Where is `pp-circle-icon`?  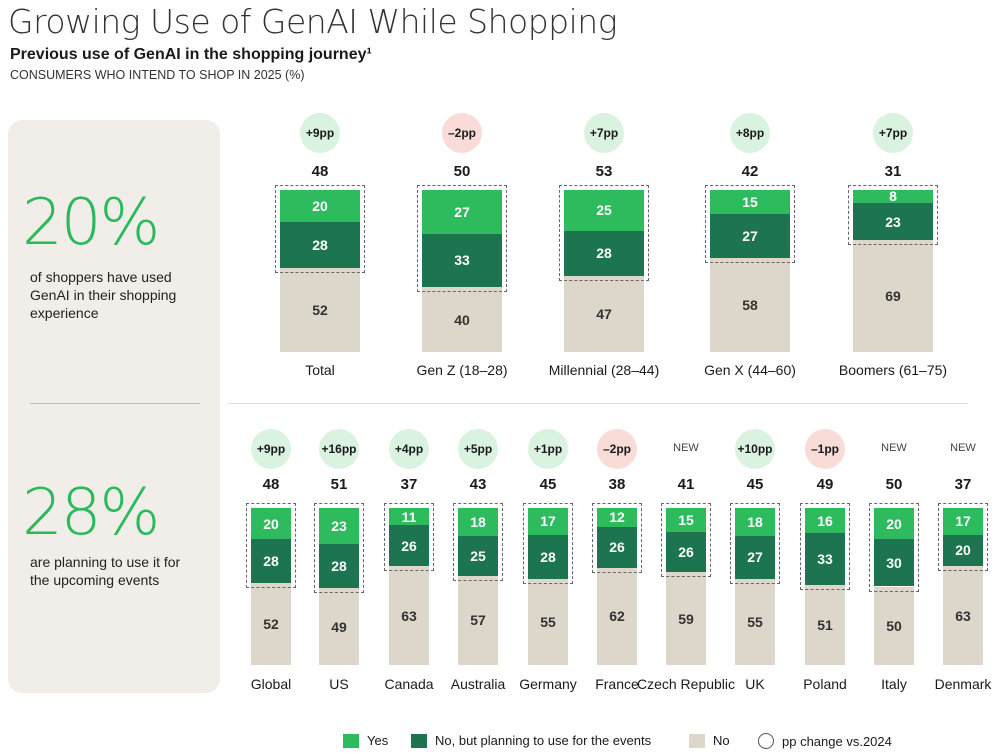
pp-circle-icon is located at coordinates (766, 741).